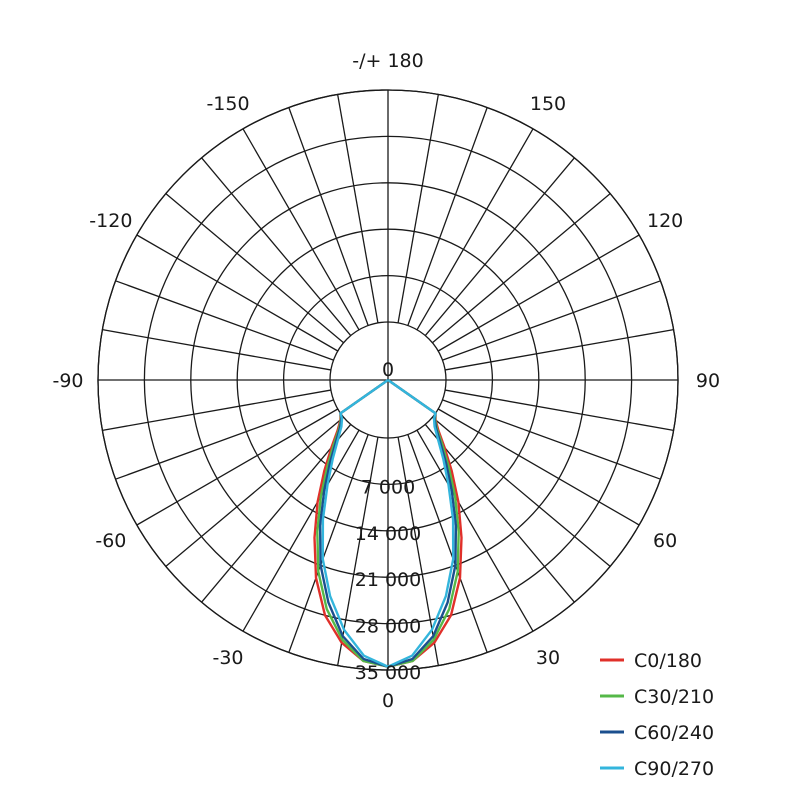  Describe the element at coordinates (388, 370) in the screenshot. I see `radial-tick-label: 0` at that location.